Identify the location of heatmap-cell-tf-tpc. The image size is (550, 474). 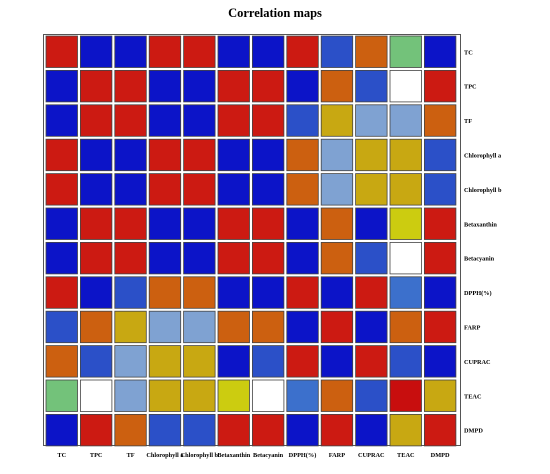
(96, 120).